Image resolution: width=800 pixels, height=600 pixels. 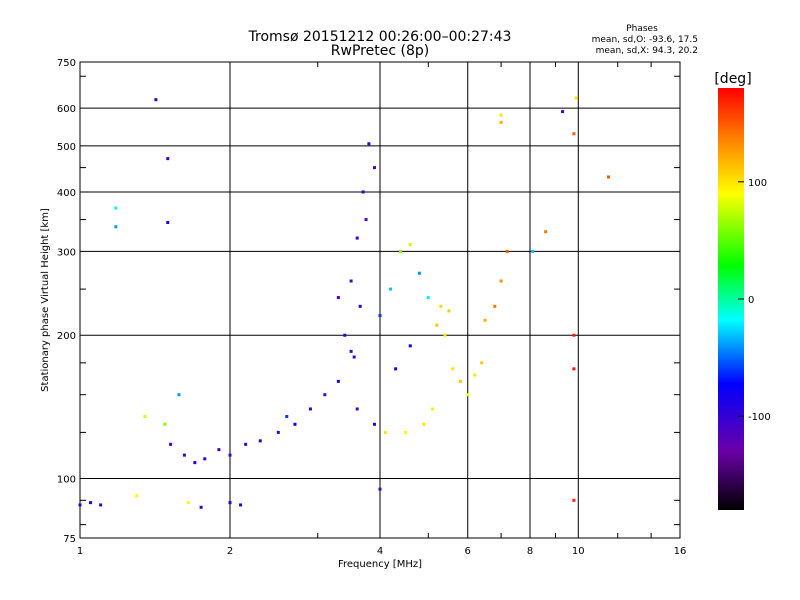 I want to click on chart-subtitle: RwPretec (8p), so click(x=380, y=51).